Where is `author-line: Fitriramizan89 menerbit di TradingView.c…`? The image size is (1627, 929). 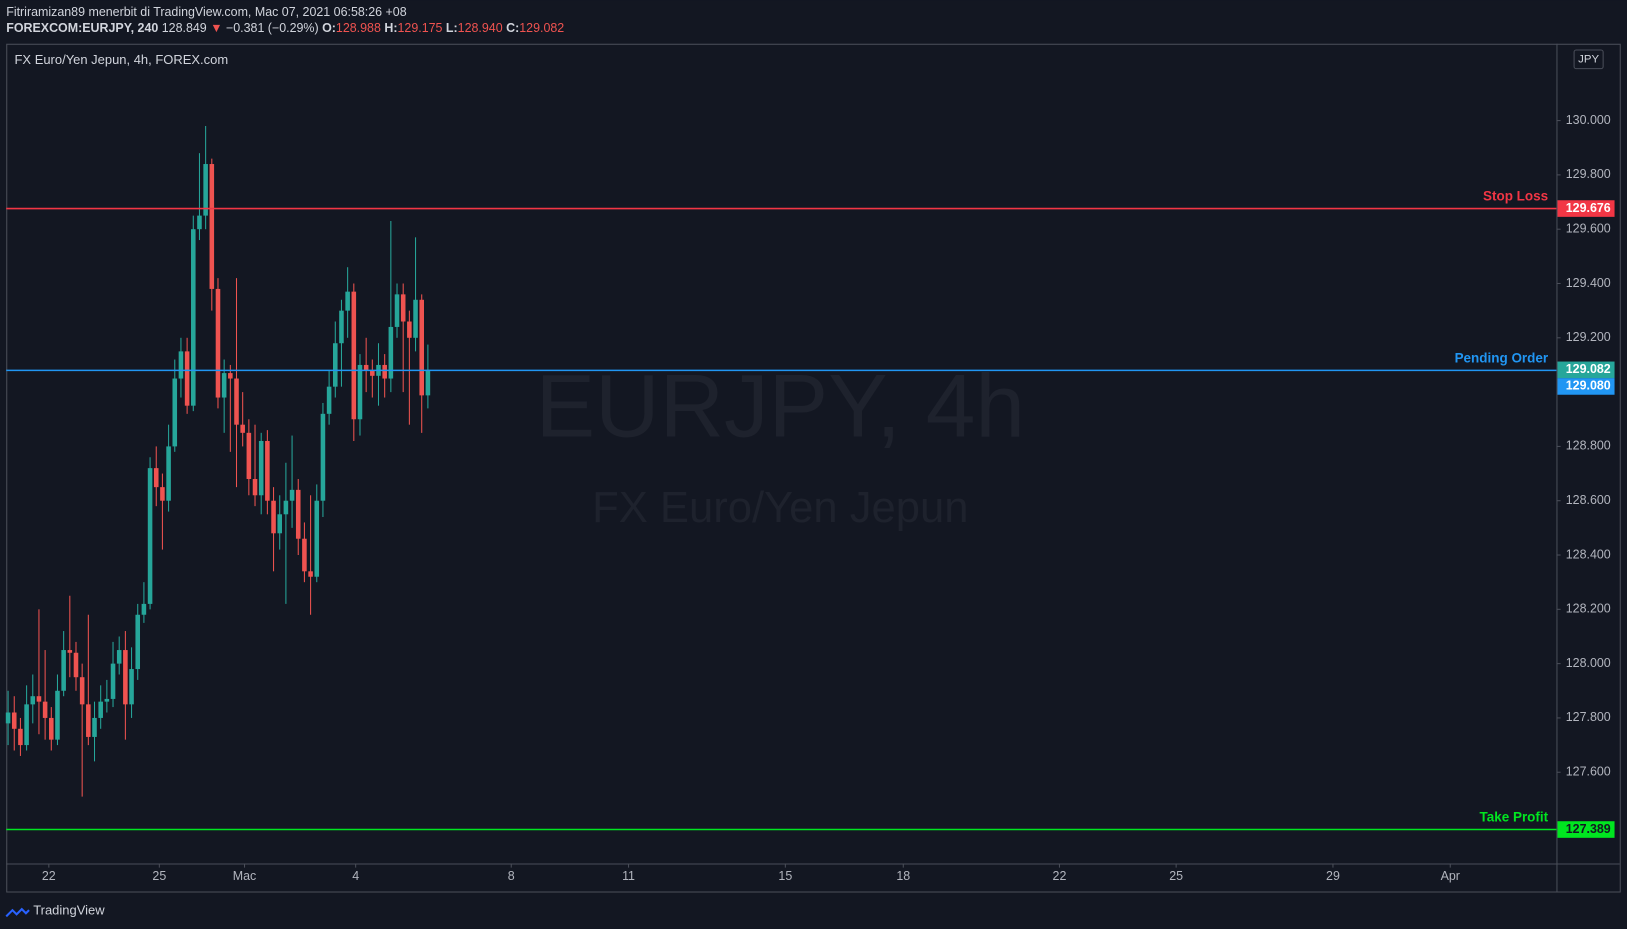 author-line: Fitriramizan89 menerbit di TradingView.c… is located at coordinates (206, 12).